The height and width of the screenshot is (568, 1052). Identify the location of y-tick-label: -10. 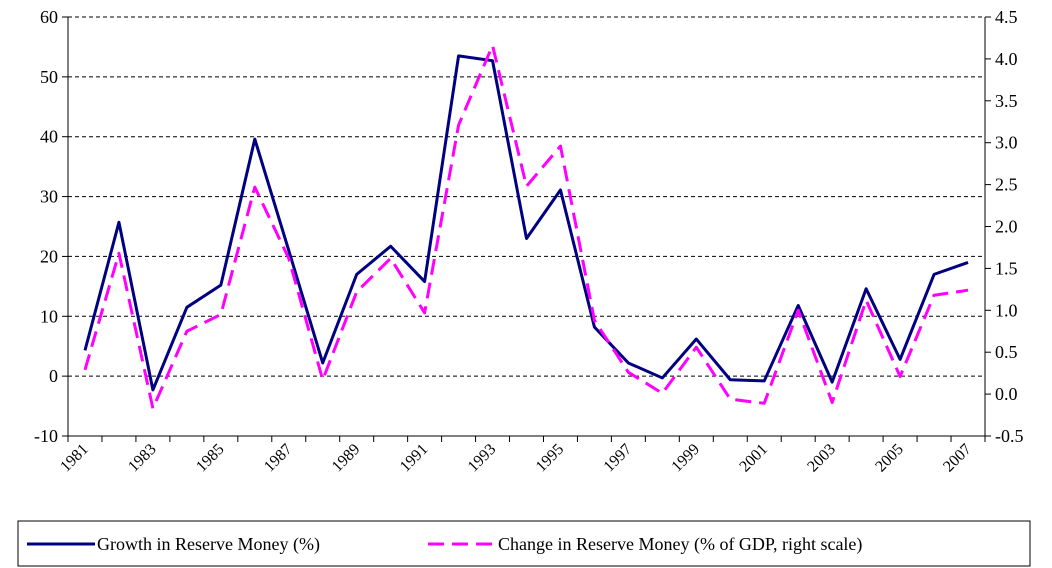
(46, 436).